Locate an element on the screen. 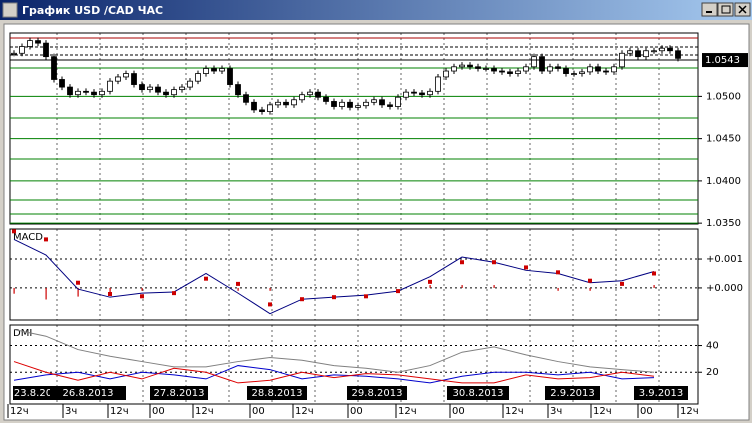 The image size is (752, 423). panel-title: DMI is located at coordinates (22, 333).